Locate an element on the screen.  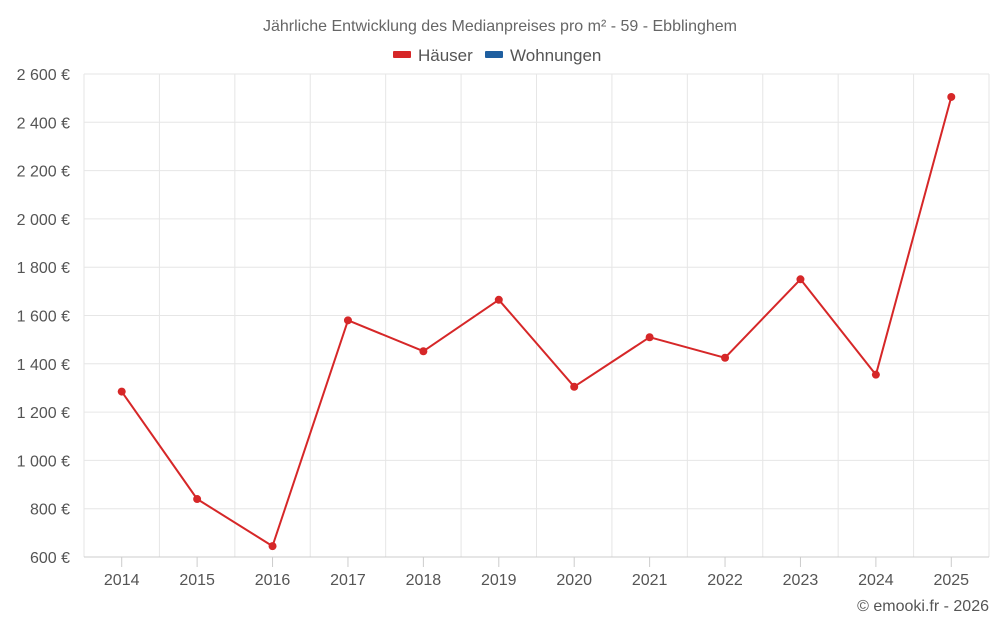
x-tick-label: 2019 is located at coordinates (499, 580).